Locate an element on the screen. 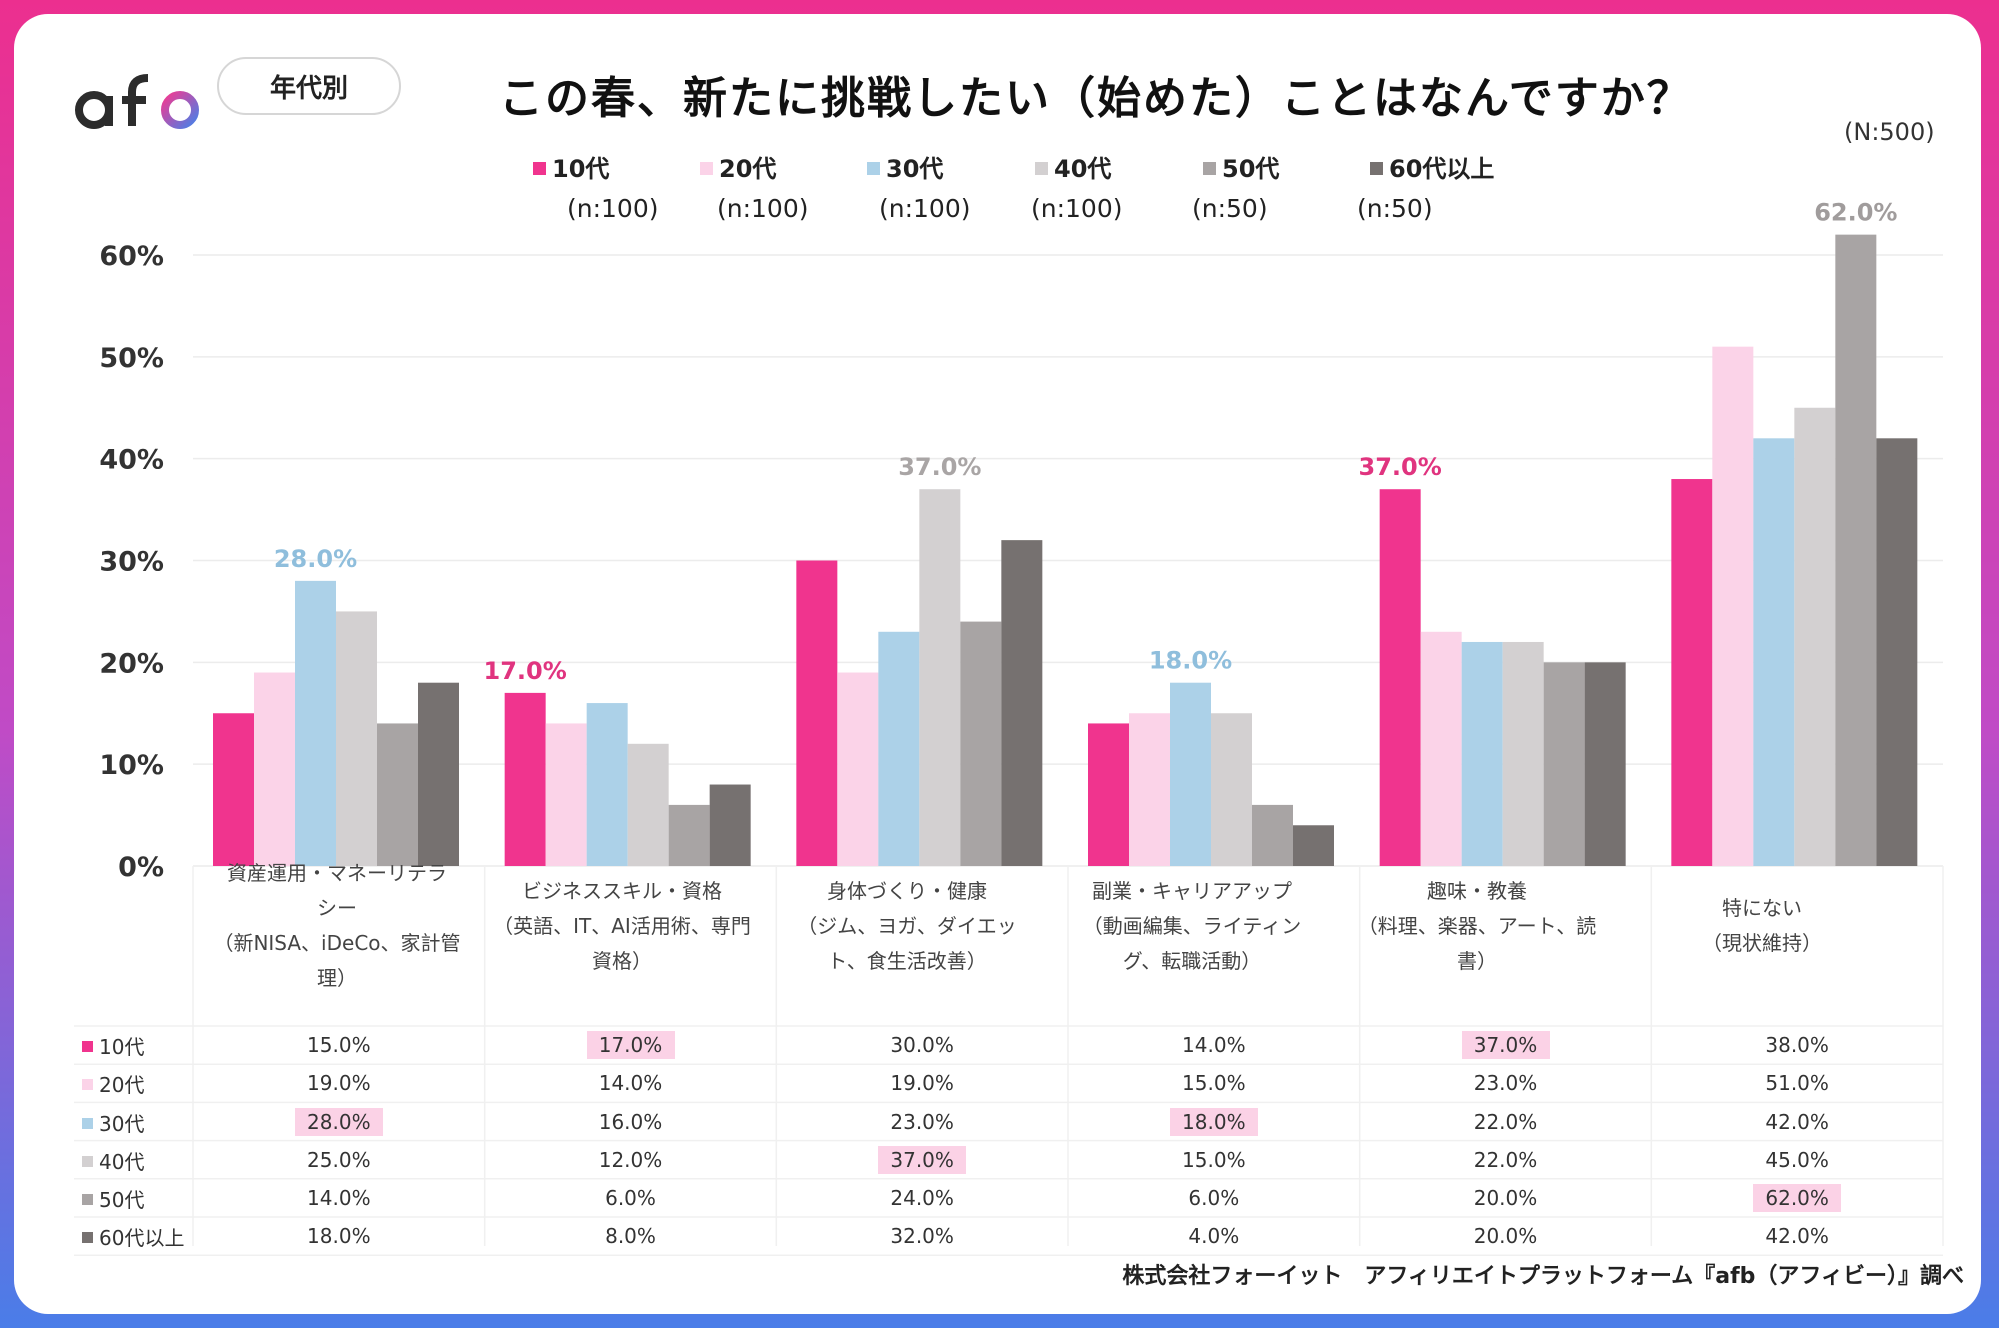 This screenshot has height=1328, width=1999. category-label-nothing: 特にない （現状維持） is located at coordinates (1762, 925).